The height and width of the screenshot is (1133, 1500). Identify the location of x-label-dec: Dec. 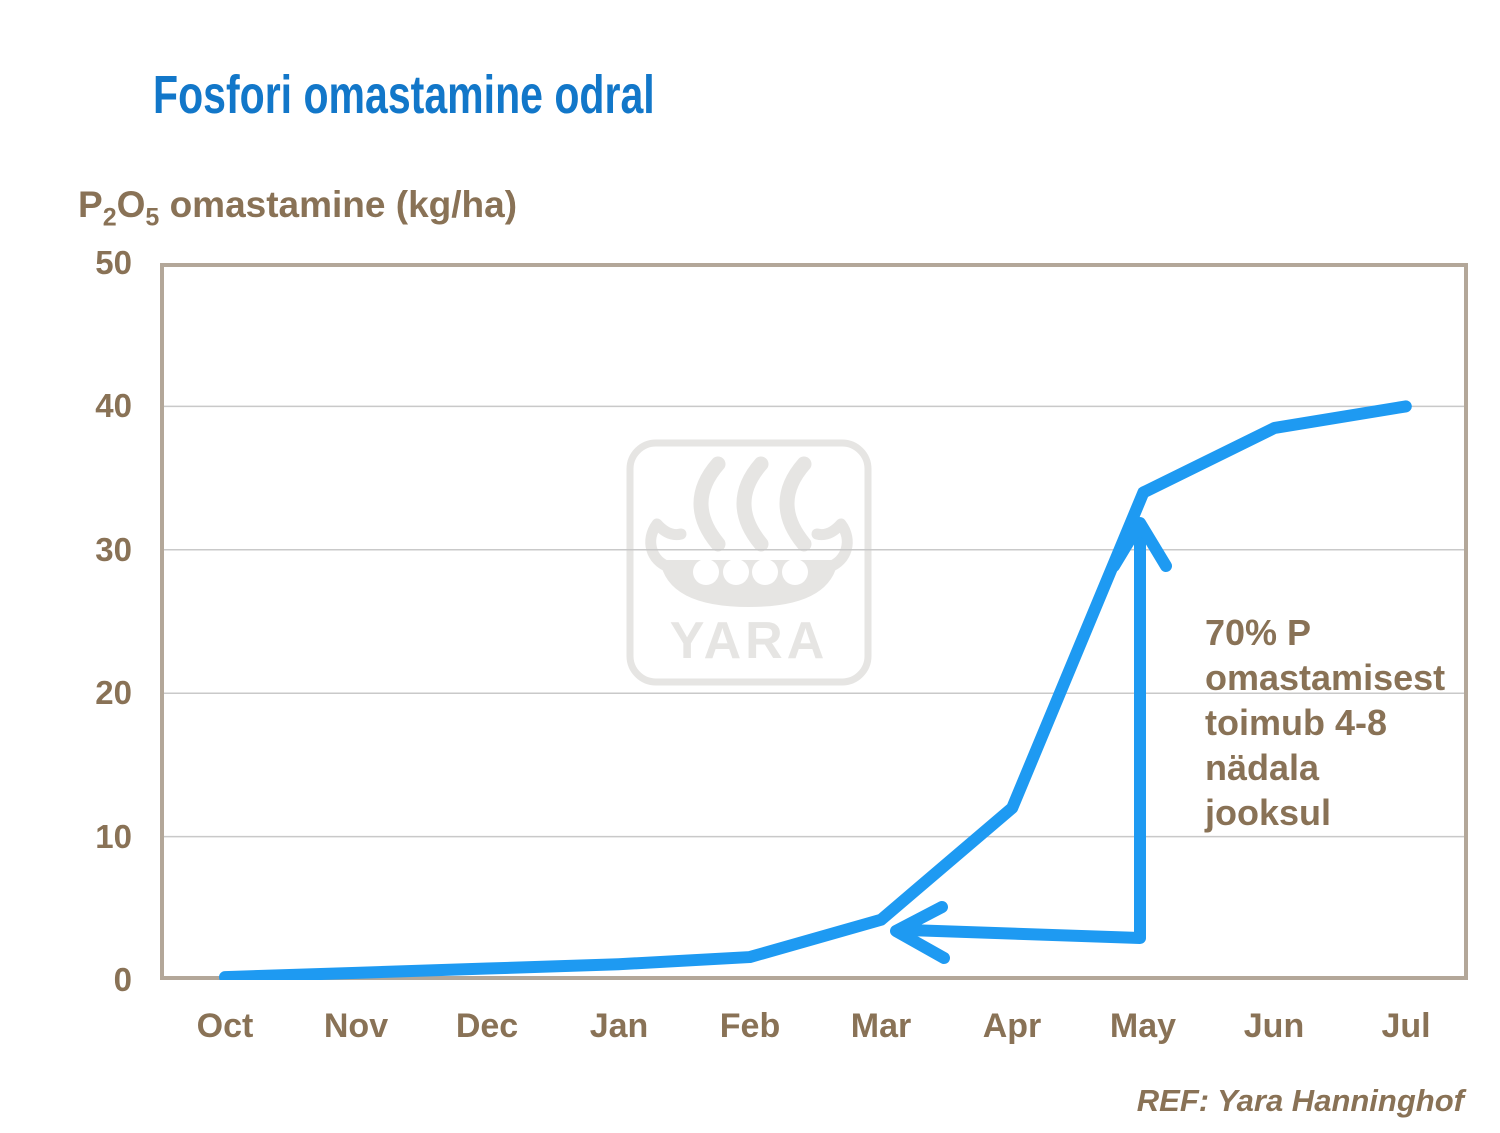
(487, 1026).